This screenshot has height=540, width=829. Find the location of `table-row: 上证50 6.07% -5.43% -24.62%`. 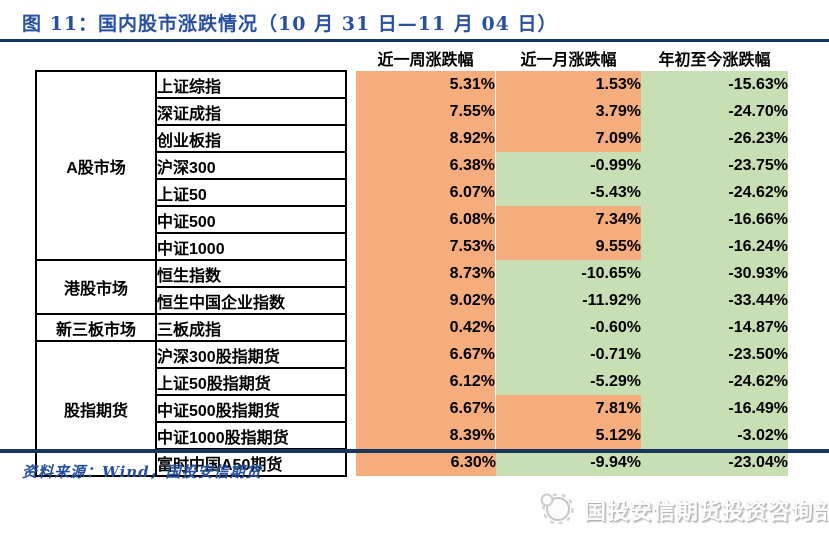

table-row: 上证50 6.07% -5.43% -24.62% is located at coordinates (412, 192).